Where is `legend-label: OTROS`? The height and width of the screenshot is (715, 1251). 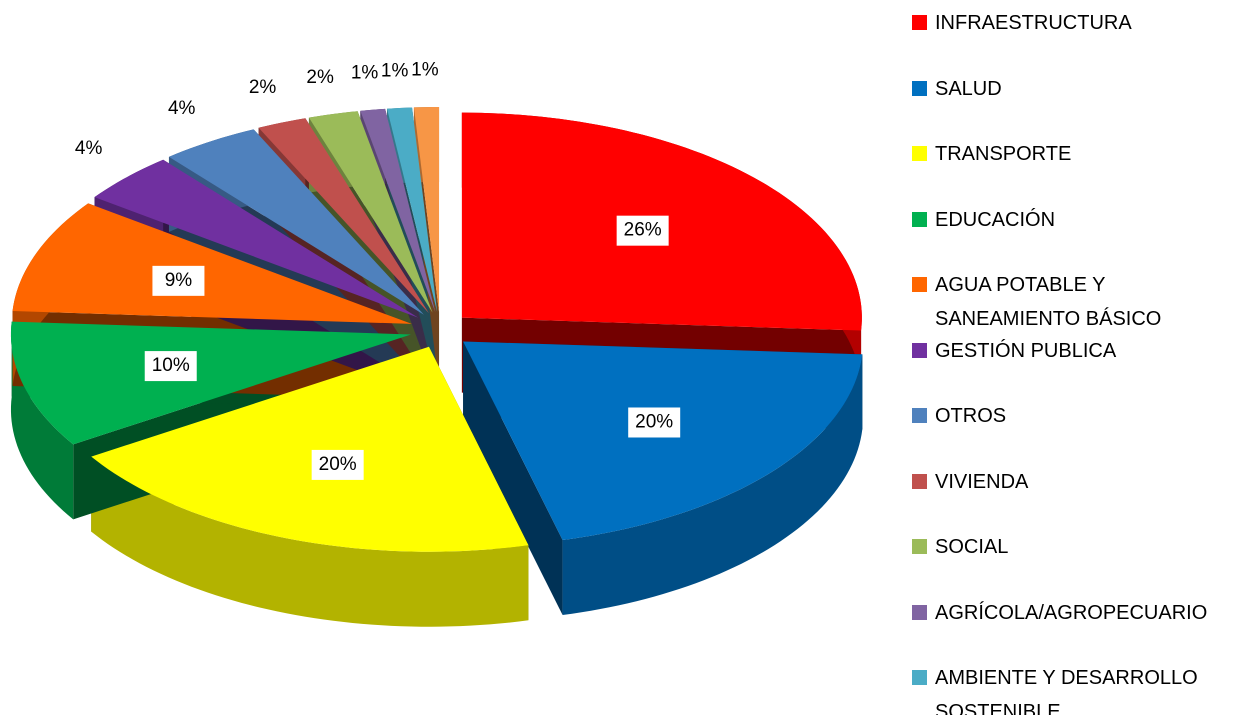 legend-label: OTROS is located at coordinates (971, 416).